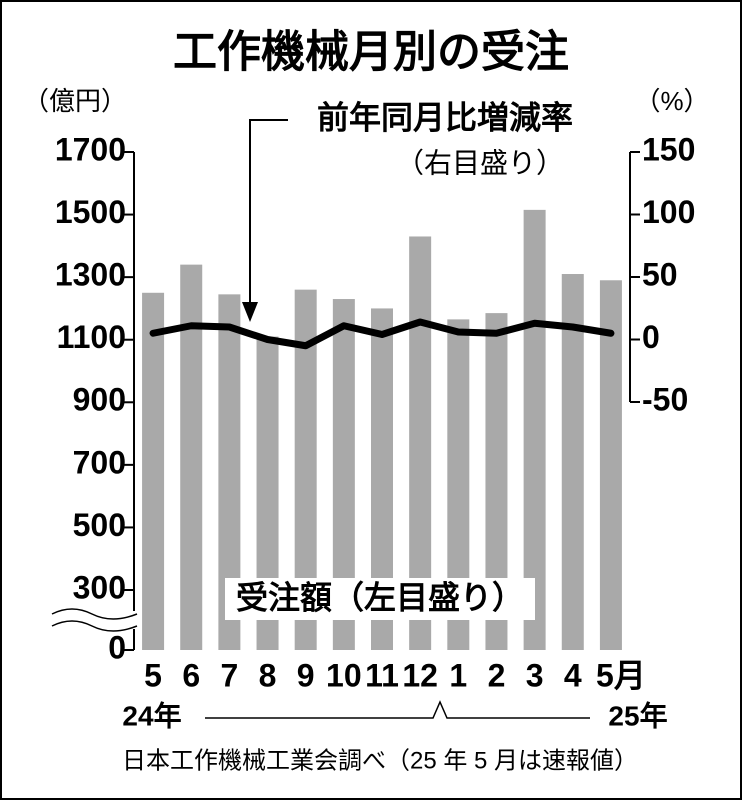 Image resolution: width=742 pixels, height=800 pixels. I want to click on x-tick-label: 3, so click(535, 675).